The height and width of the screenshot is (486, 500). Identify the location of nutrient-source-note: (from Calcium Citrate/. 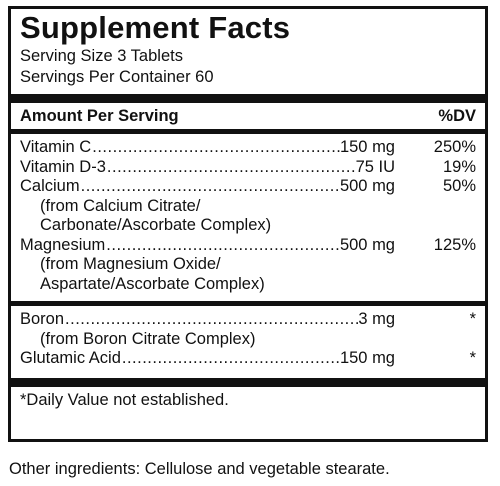
(120, 205).